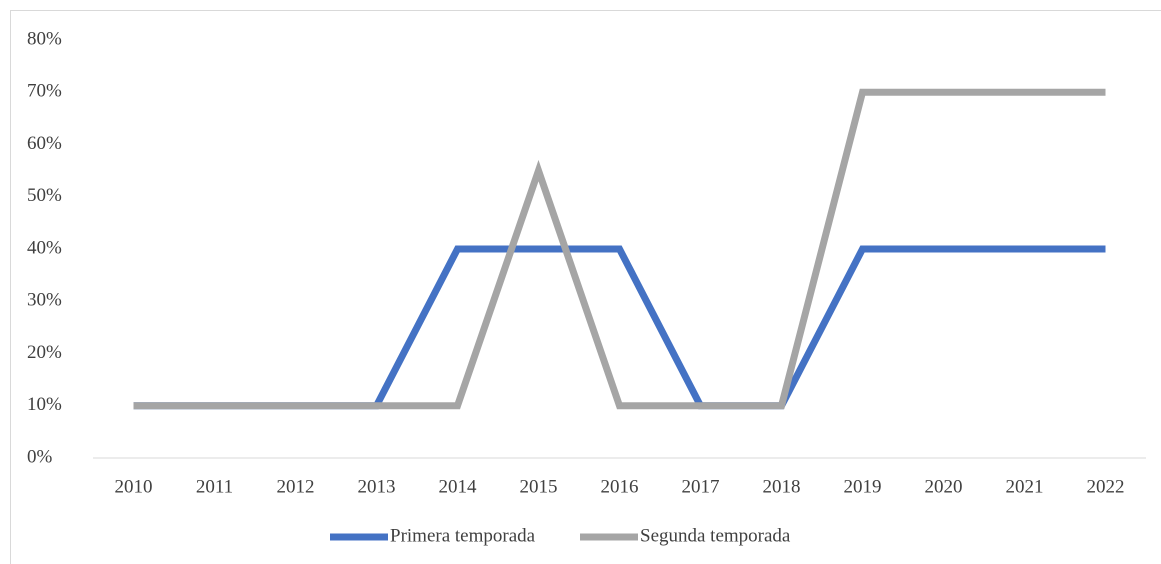 Image resolution: width=1161 pixels, height=564 pixels. I want to click on x-tick-label: 2021, so click(1025, 486).